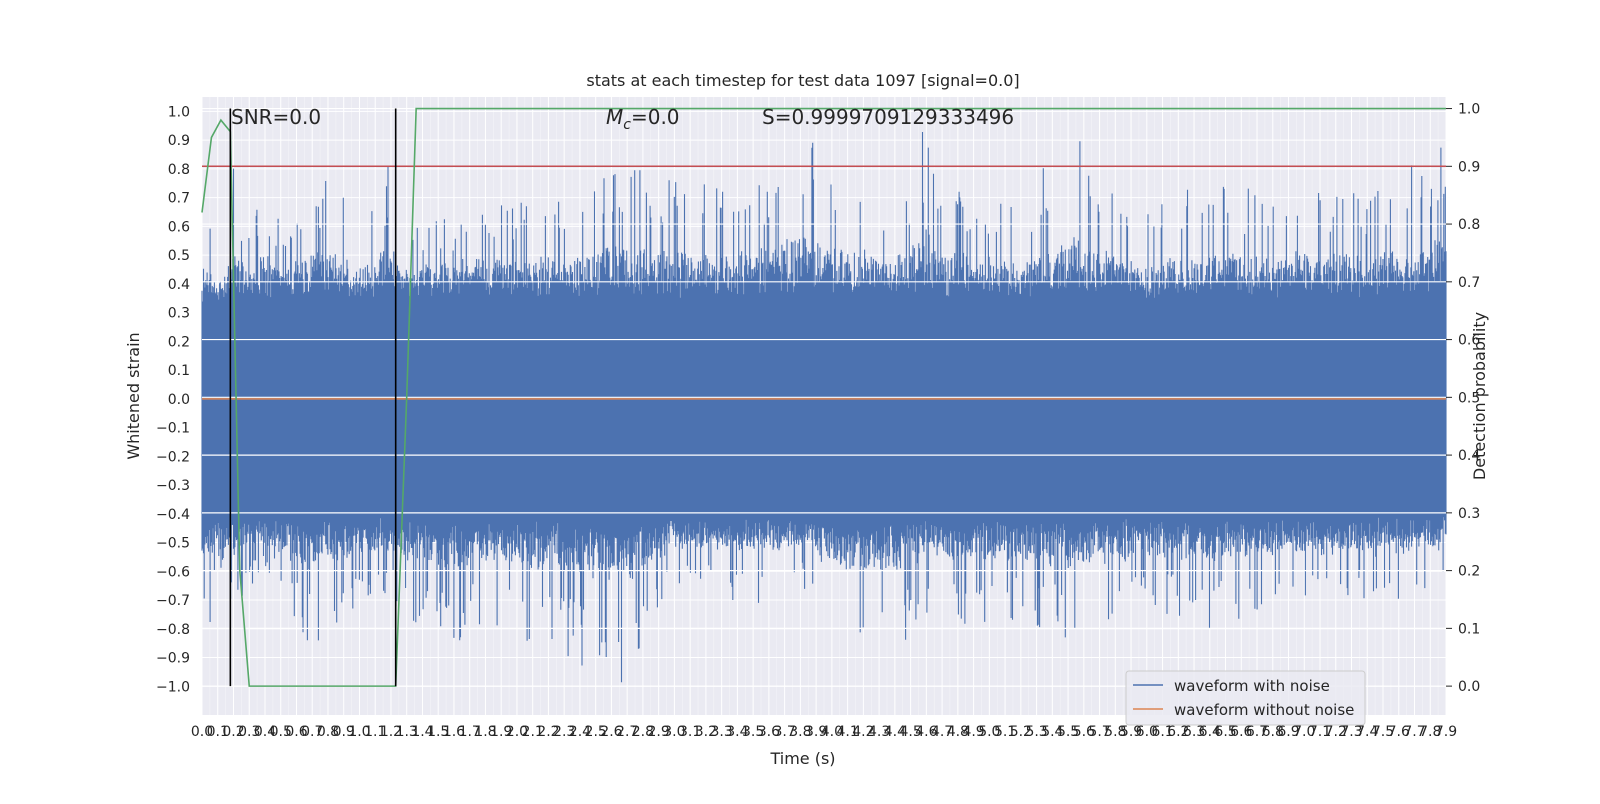 The width and height of the screenshot is (1600, 804). Describe the element at coordinates (179, 141) in the screenshot. I see `y-tick-label: 0.9` at that location.